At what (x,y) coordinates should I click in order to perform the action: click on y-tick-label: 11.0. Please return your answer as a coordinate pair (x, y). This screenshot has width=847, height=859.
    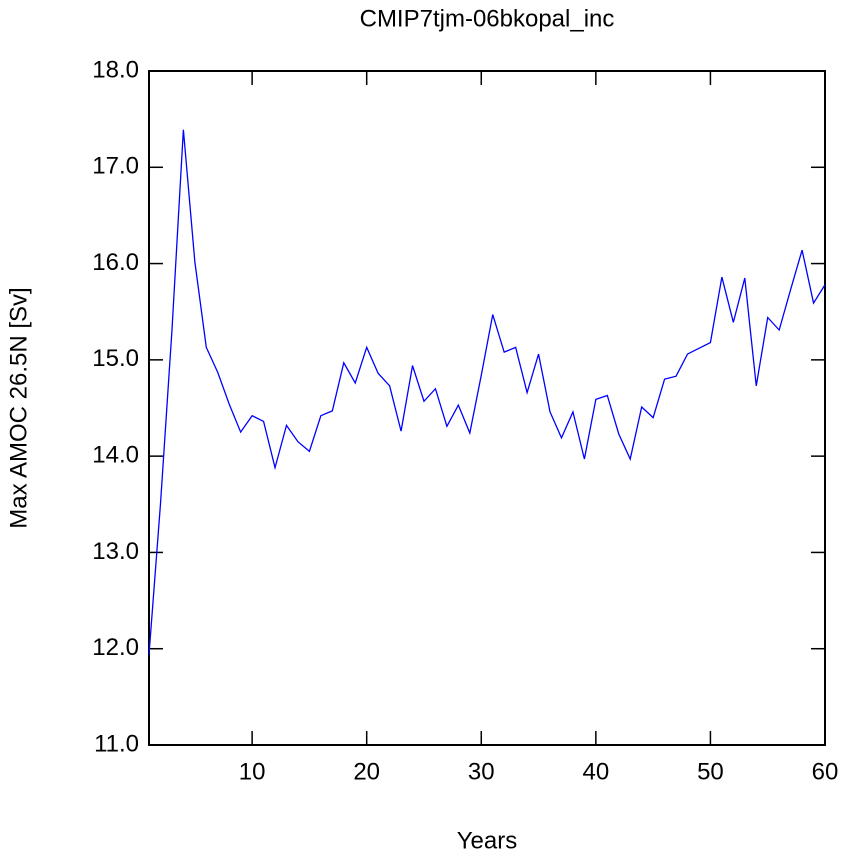
    Looking at the image, I should click on (116, 743).